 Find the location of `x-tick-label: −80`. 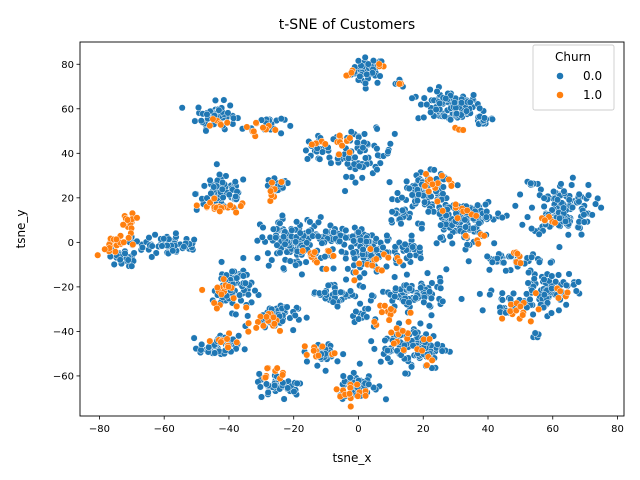

x-tick-label: −80 is located at coordinates (99, 429).